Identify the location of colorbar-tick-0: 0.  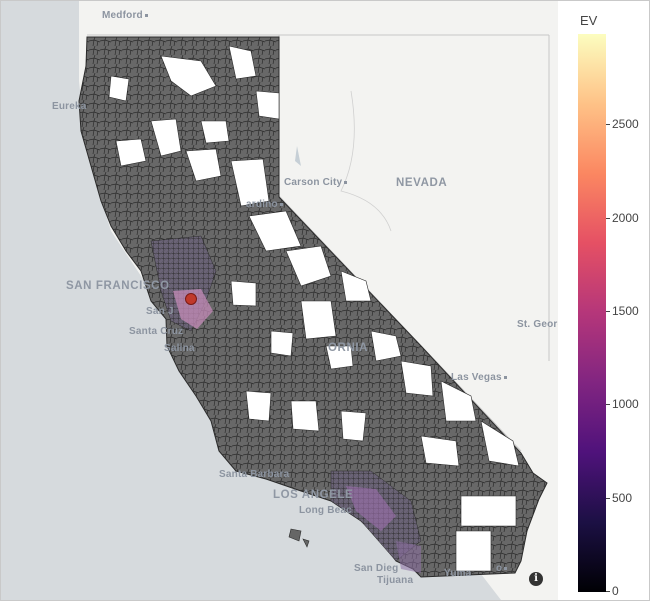
(615, 591).